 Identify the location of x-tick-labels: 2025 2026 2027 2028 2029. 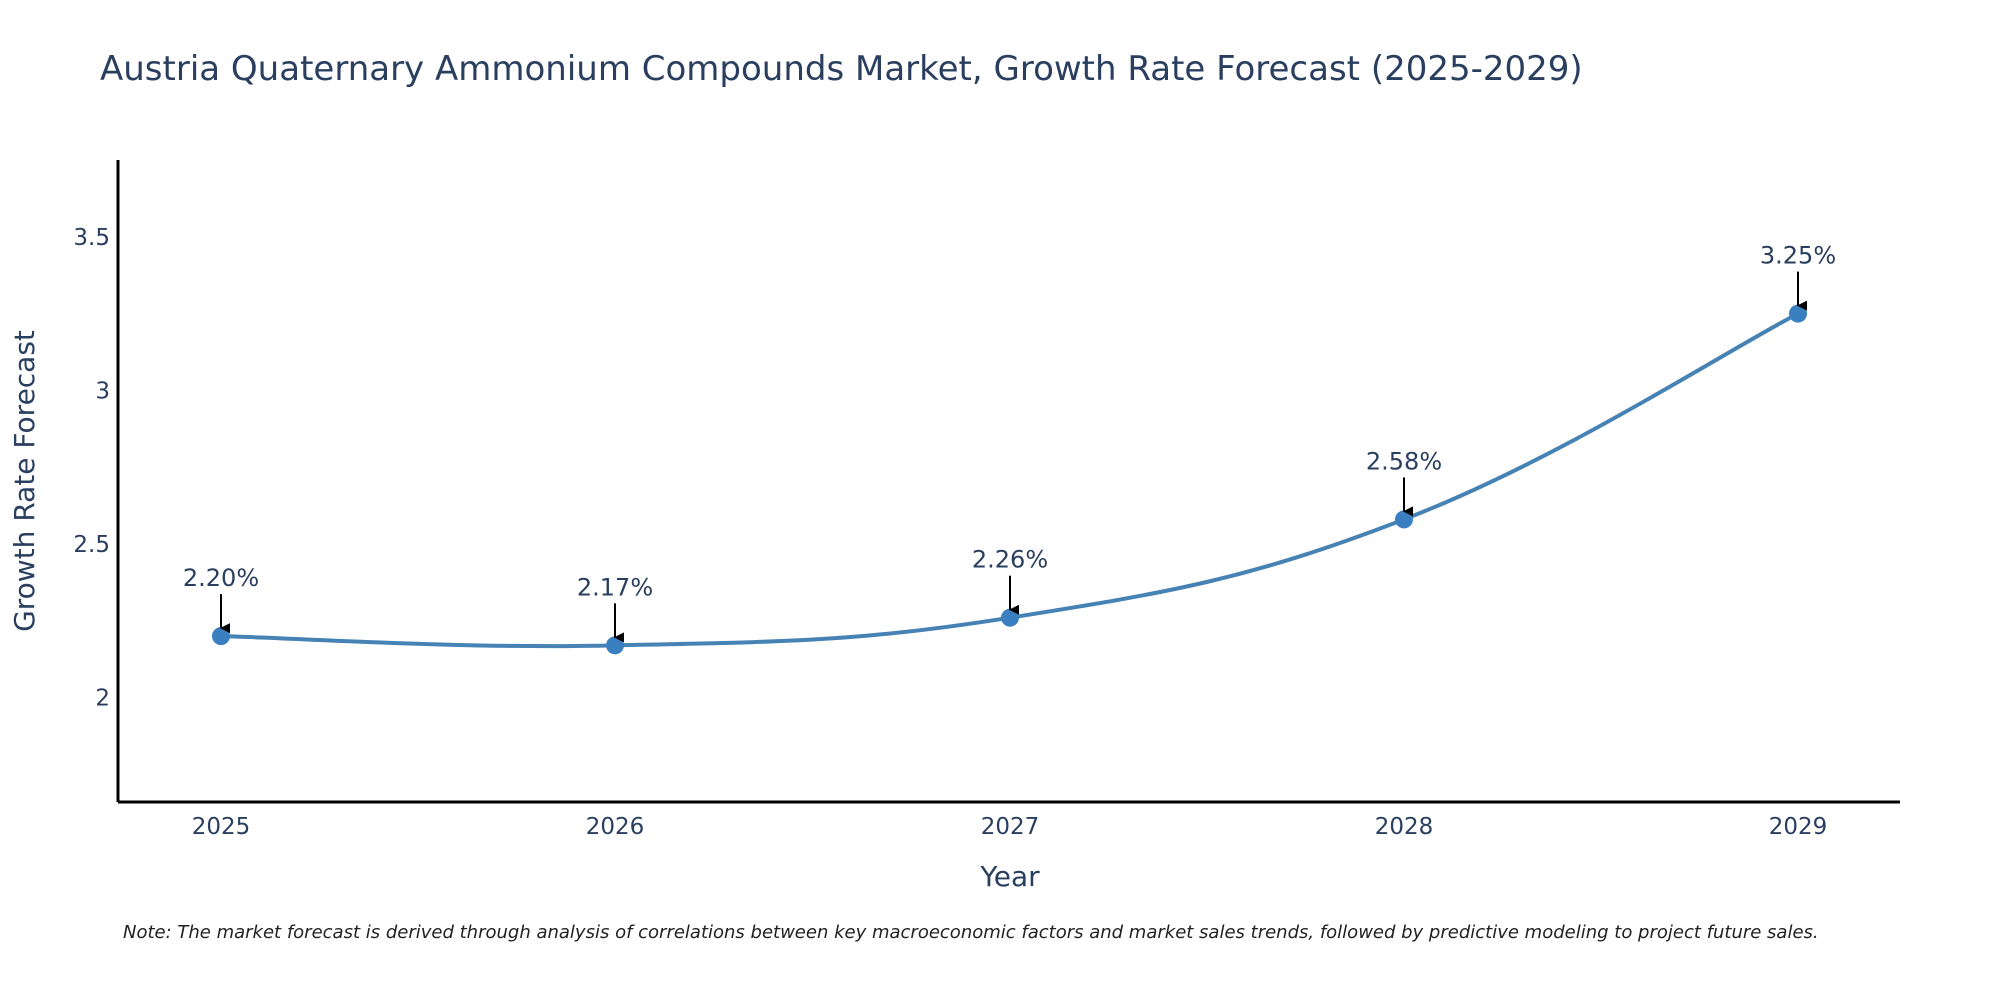
(1010, 827).